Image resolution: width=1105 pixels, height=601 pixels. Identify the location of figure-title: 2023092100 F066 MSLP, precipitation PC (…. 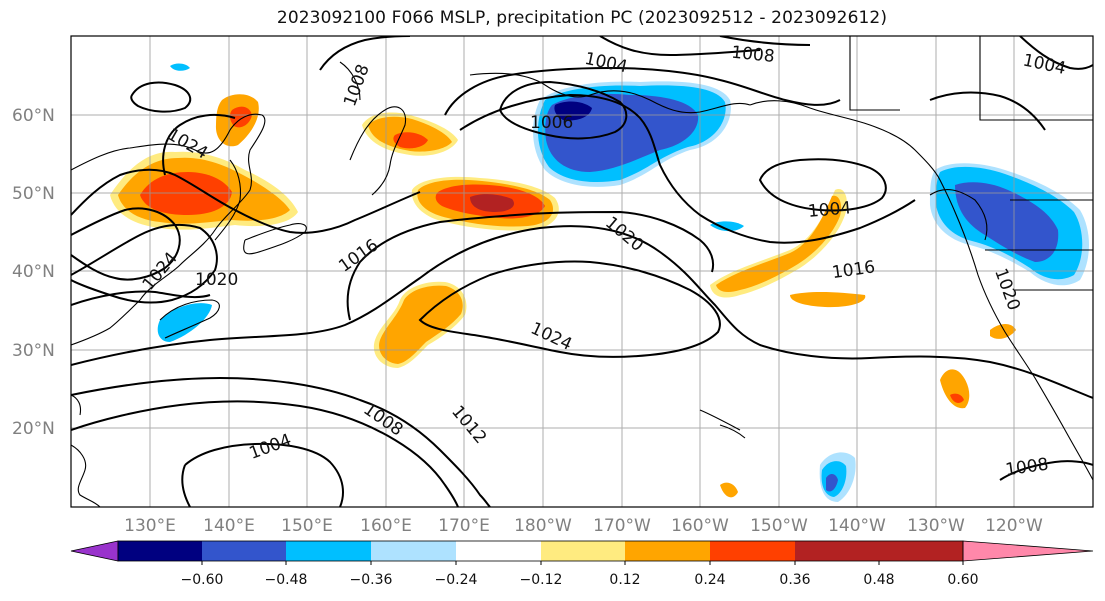
(582, 18).